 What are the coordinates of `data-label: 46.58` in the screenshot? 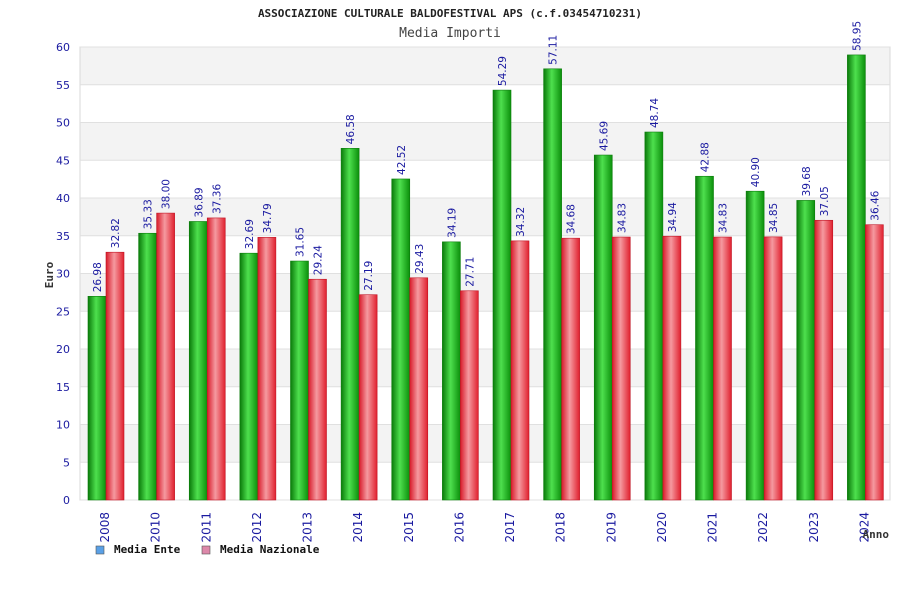 It's located at (351, 129).